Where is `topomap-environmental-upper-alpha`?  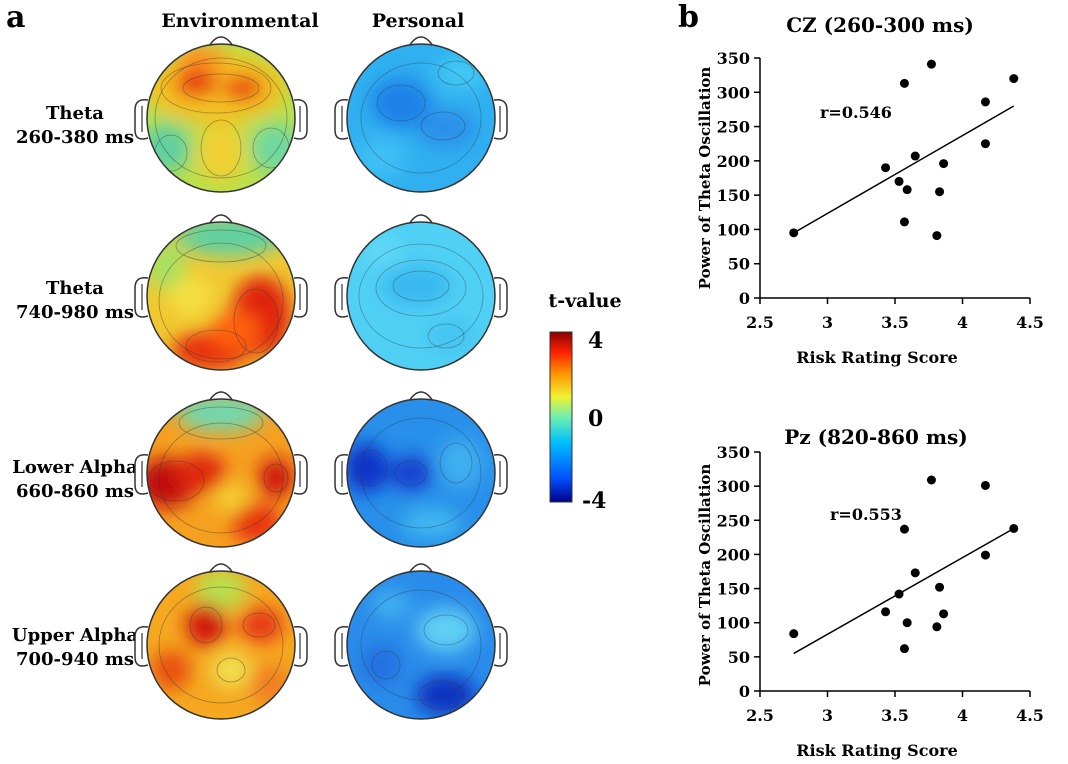 topomap-environmental-upper-alpha is located at coordinates (221, 641).